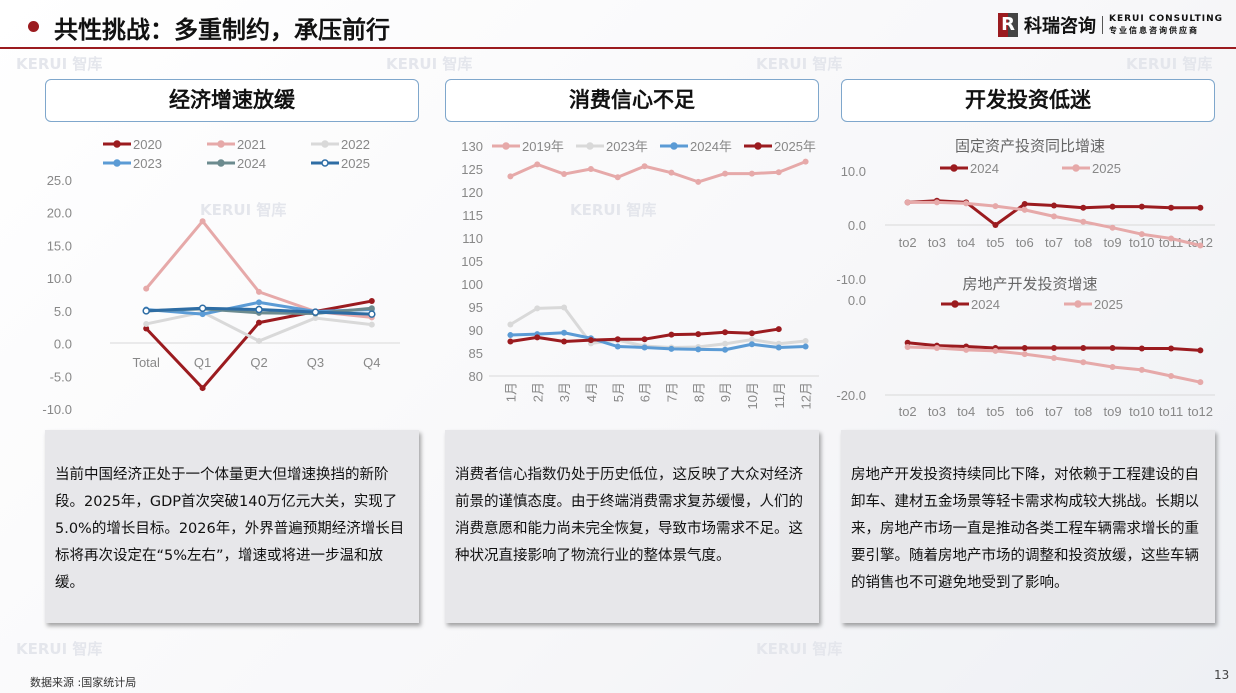 The height and width of the screenshot is (693, 1236). I want to click on legend-label: 2021, so click(251, 144).